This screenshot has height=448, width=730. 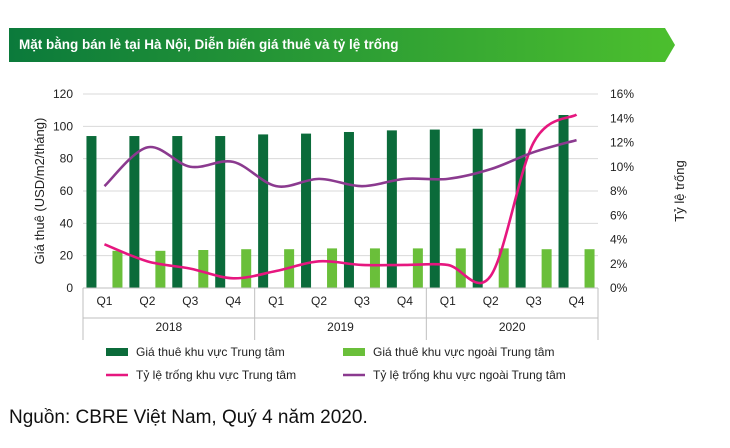 I want to click on banner-arrow-shape, so click(x=342, y=45).